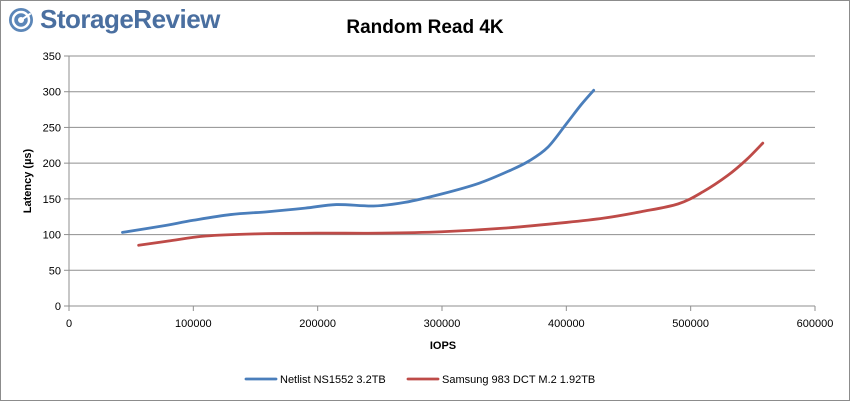 Image resolution: width=850 pixels, height=401 pixels. Describe the element at coordinates (815, 324) in the screenshot. I see `x-tick-label: 600000` at that location.